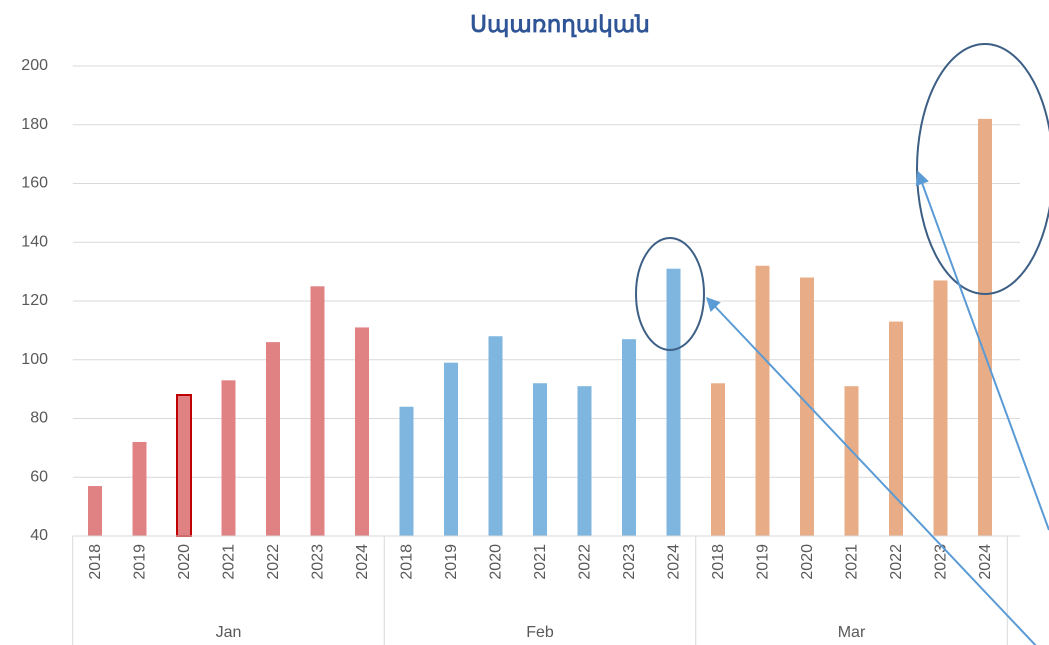 Image resolution: width=1049 pixels, height=645 pixels. What do you see at coordinates (34, 124) in the screenshot?
I see `y-tick-label: 180` at bounding box center [34, 124].